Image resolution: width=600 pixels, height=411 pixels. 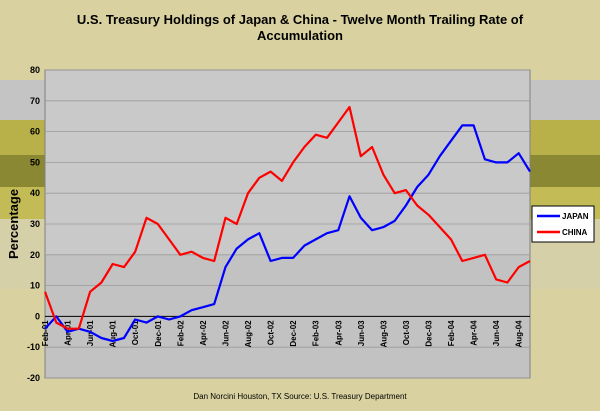 What do you see at coordinates (383, 334) in the screenshot?
I see `x-tick-label: Aug-03` at bounding box center [383, 334].